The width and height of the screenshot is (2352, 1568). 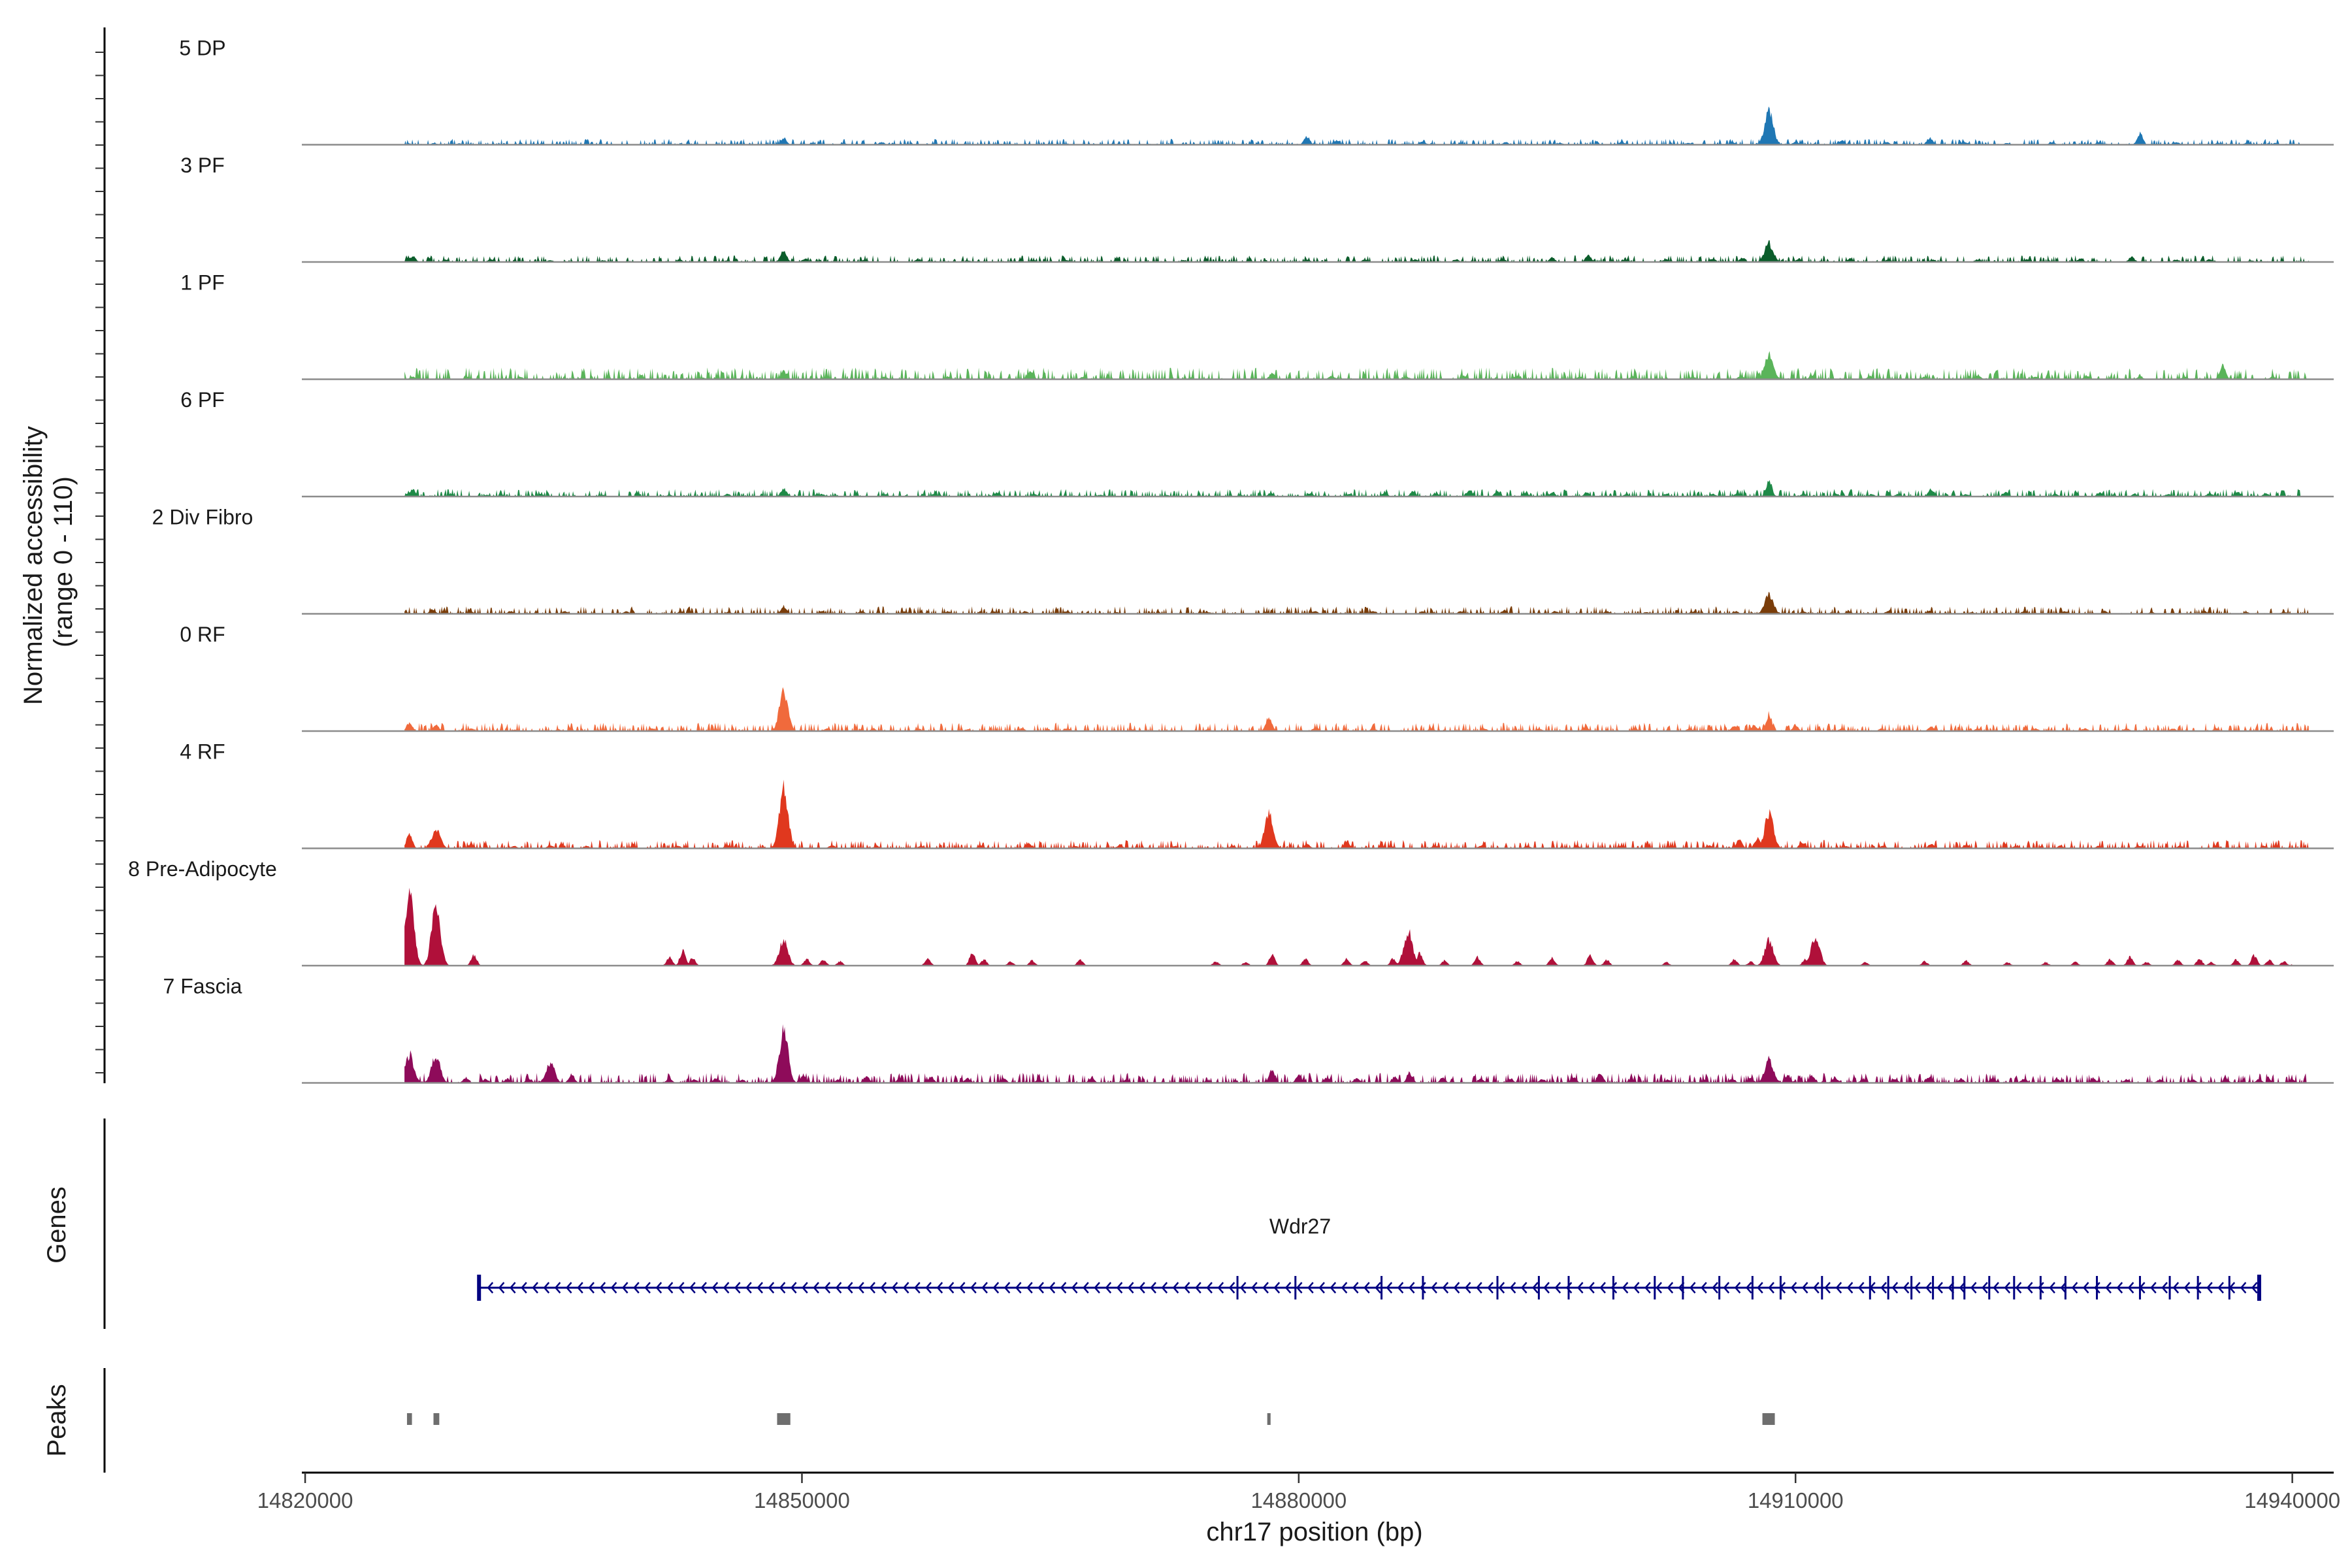 I want to click on coverage-y-axis-title-line1: Normalized accessibility, so click(x=33, y=565).